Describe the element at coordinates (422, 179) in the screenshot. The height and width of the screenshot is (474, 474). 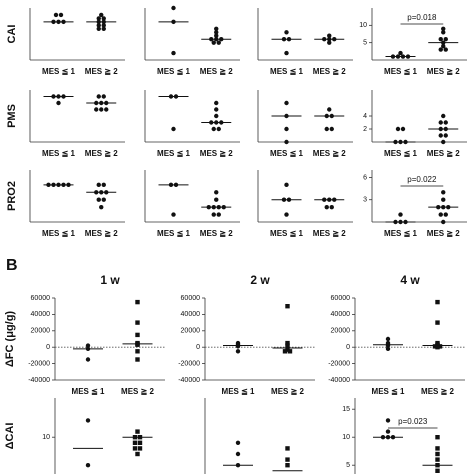
I see `p-value: p=0.022` at that location.